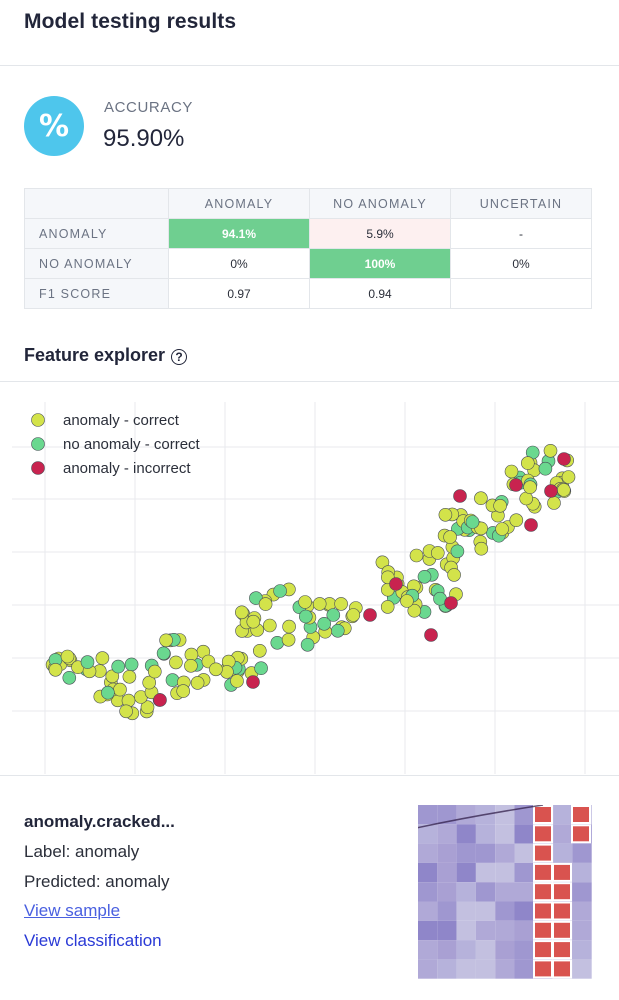  I want to click on view-sample-link: View sample, so click(72, 910).